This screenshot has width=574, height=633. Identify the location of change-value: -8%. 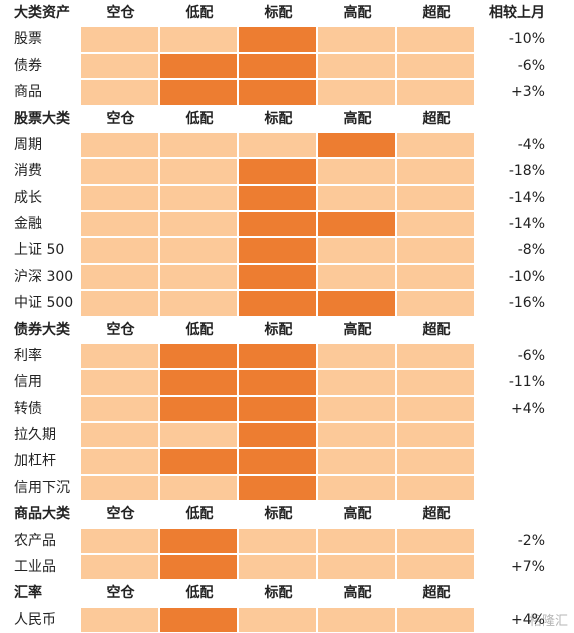
(531, 250).